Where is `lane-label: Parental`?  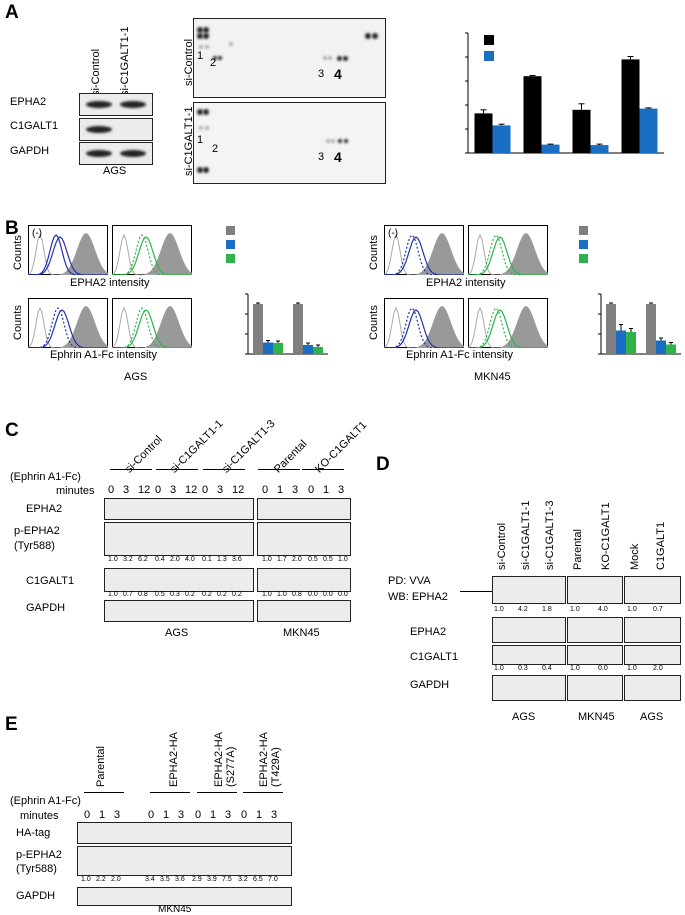
lane-label: Parental is located at coordinates (578, 549).